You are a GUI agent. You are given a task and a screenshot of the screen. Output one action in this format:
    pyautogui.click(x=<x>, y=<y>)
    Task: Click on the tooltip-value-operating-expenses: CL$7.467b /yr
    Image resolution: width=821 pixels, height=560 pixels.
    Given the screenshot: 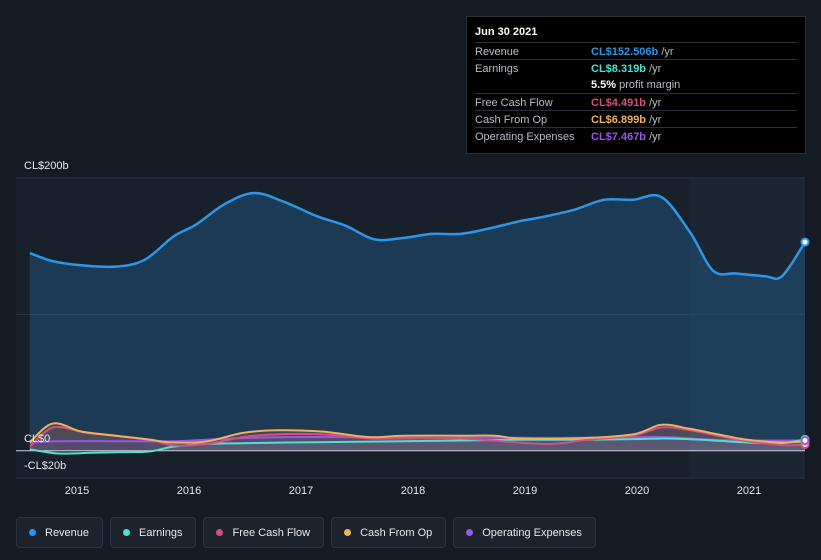 What is the action you would take?
    pyautogui.click(x=626, y=137)
    